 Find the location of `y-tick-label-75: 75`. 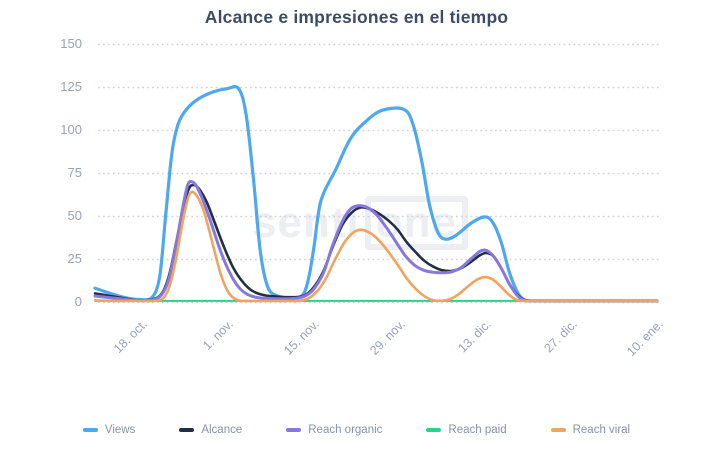

y-tick-label-75: 75 is located at coordinates (74, 172).